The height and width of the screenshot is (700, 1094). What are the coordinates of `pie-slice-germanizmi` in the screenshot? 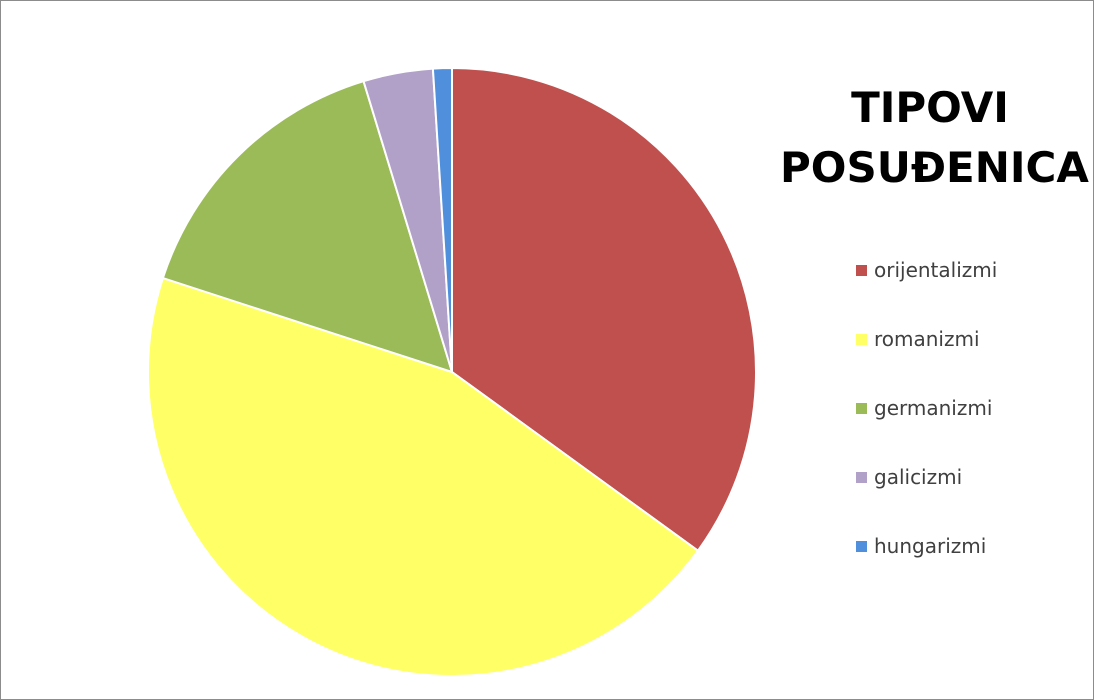 It's located at (307, 226).